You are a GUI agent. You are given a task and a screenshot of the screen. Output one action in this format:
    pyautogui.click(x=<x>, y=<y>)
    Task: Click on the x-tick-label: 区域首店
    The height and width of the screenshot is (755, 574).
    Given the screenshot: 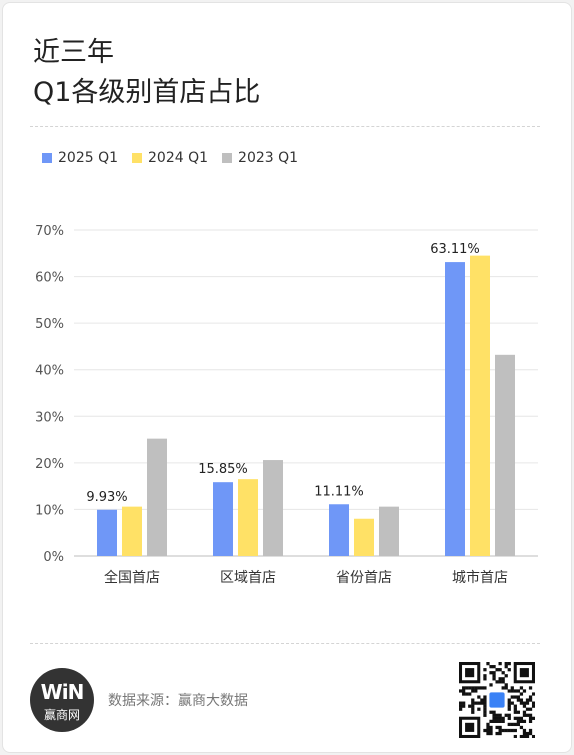 What is the action you would take?
    pyautogui.click(x=248, y=578)
    